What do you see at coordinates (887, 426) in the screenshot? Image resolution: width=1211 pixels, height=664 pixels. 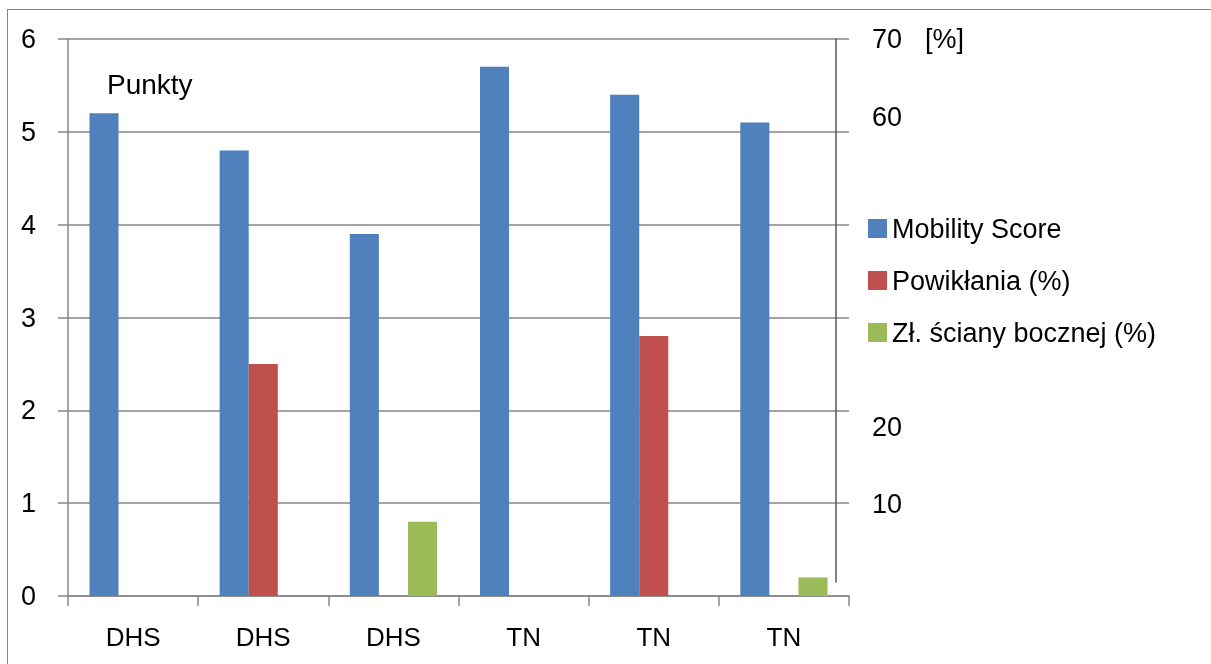 I see `y2-tick-label: 20` at bounding box center [887, 426].